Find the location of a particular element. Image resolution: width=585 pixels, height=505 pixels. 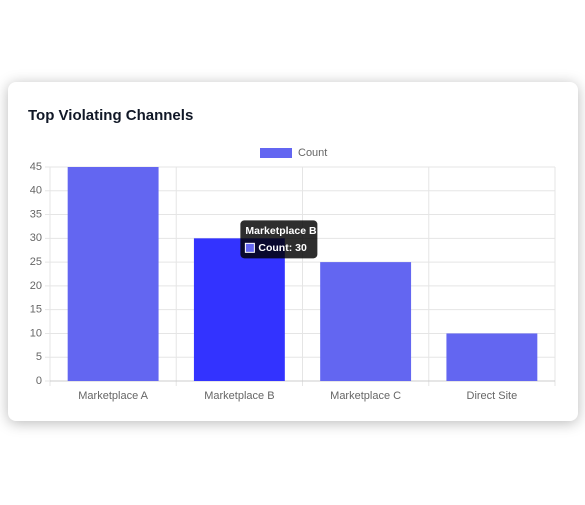

x-tick-label: Marketplace C is located at coordinates (365, 396).